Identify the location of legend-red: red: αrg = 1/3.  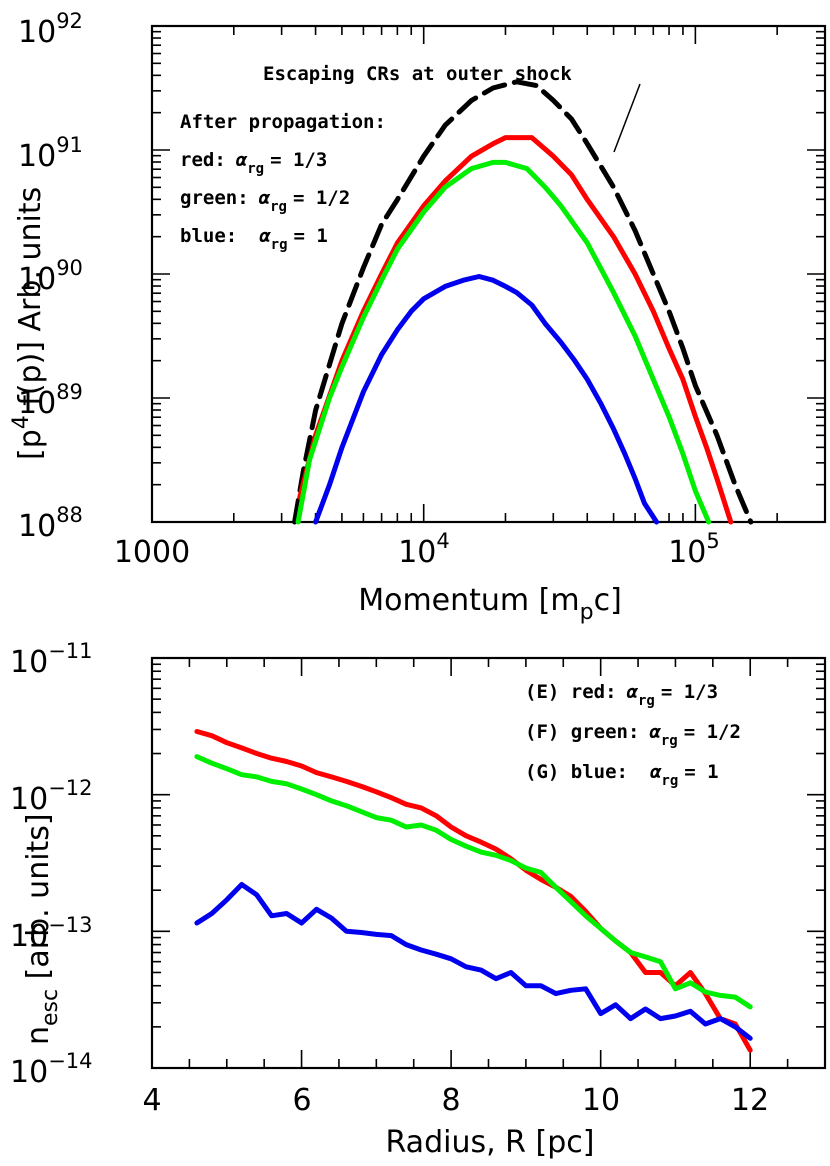
(253, 163).